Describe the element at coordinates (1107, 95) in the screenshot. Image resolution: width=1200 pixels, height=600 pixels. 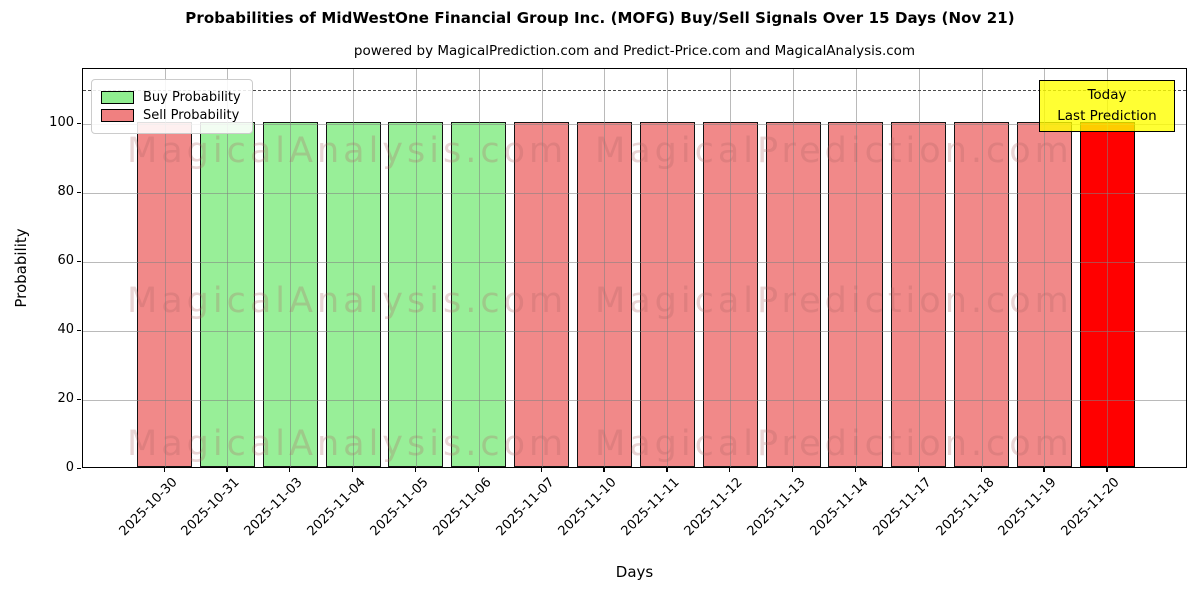
I see `annotation-line-1: Today` at that location.